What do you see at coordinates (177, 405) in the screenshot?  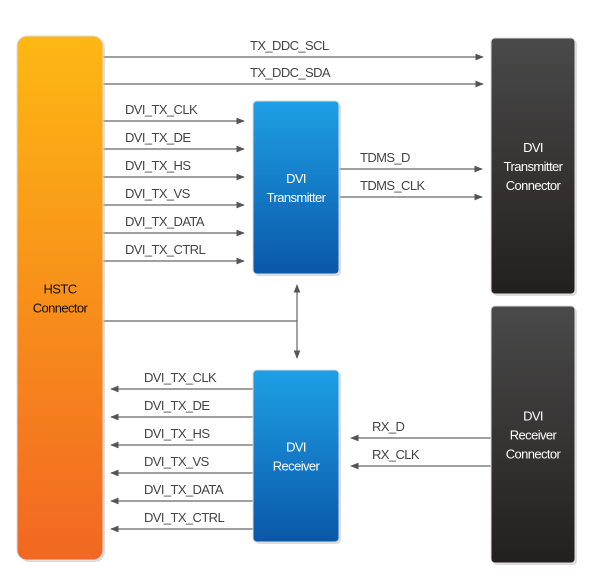 I see `rx-output-signal-label: DVI_TX_DE` at bounding box center [177, 405].